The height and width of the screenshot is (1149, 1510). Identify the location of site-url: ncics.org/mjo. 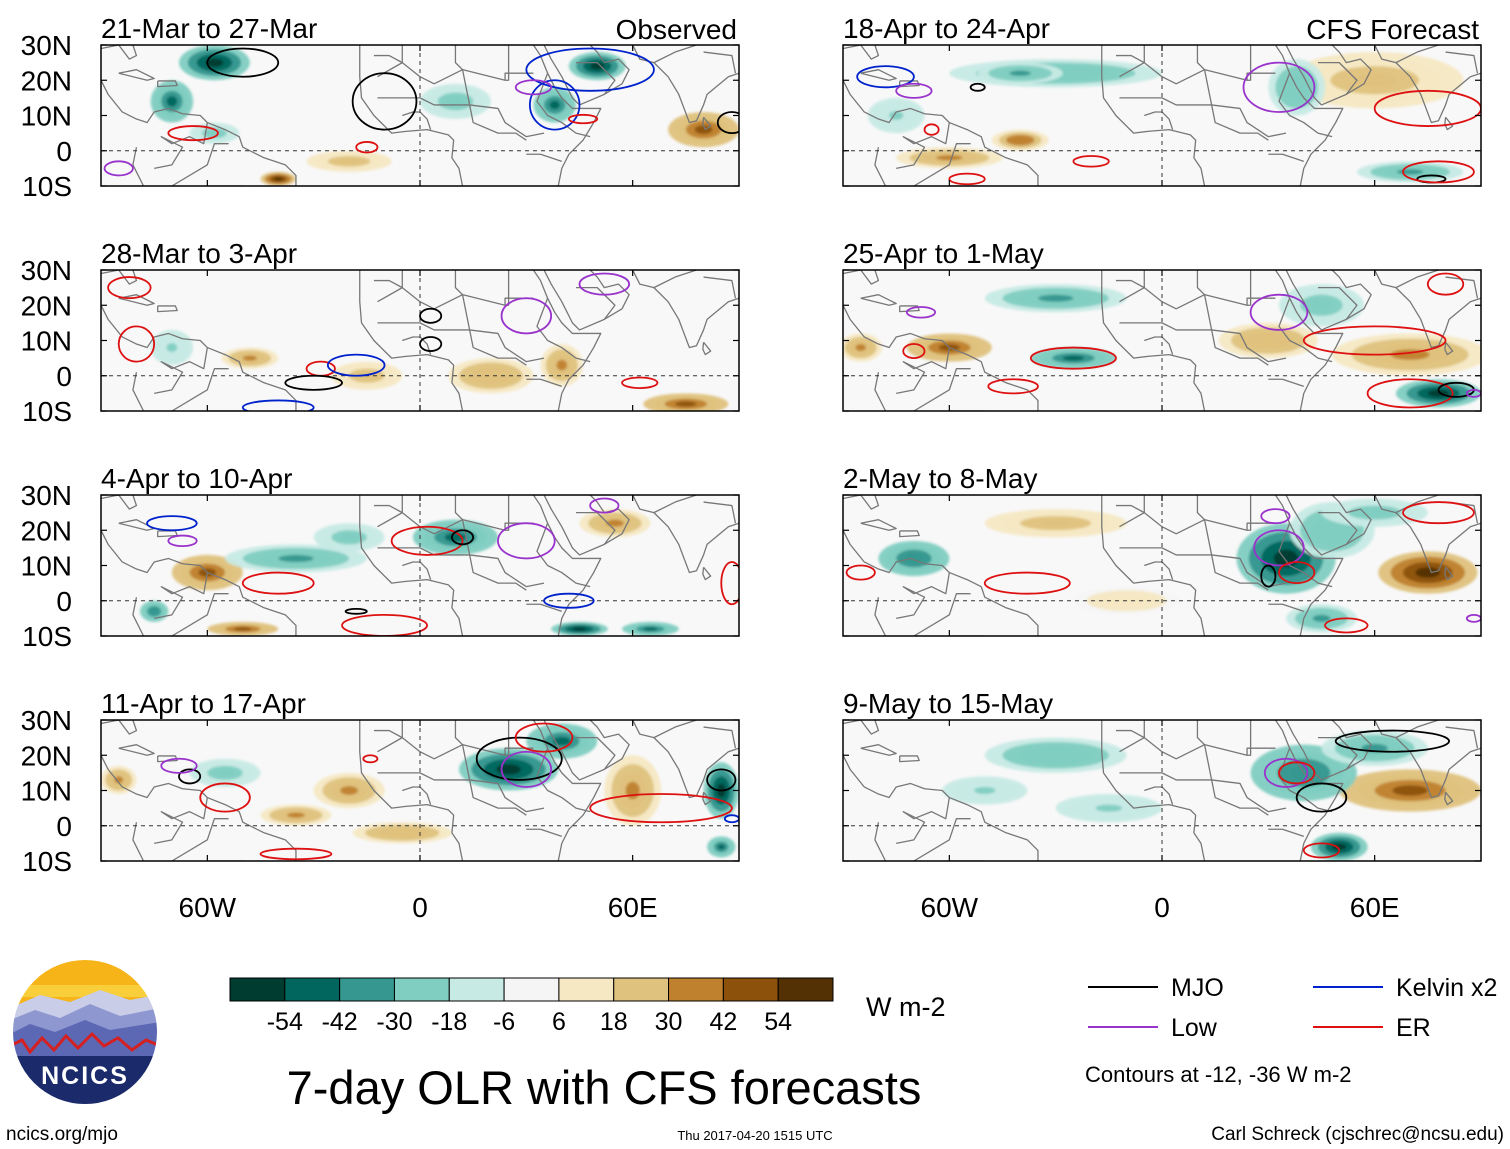
(62, 1134).